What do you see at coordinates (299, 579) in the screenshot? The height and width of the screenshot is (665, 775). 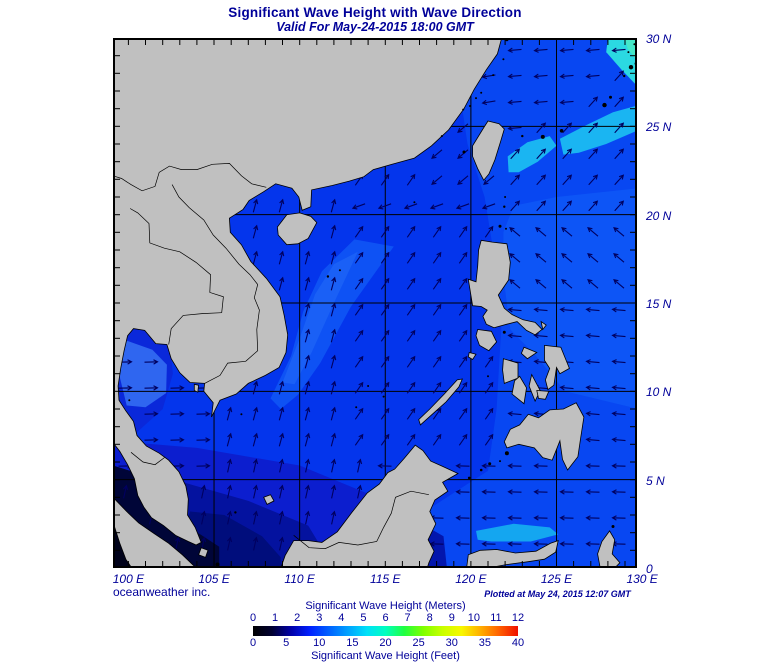 I see `lon-label: 110 E` at bounding box center [299, 579].